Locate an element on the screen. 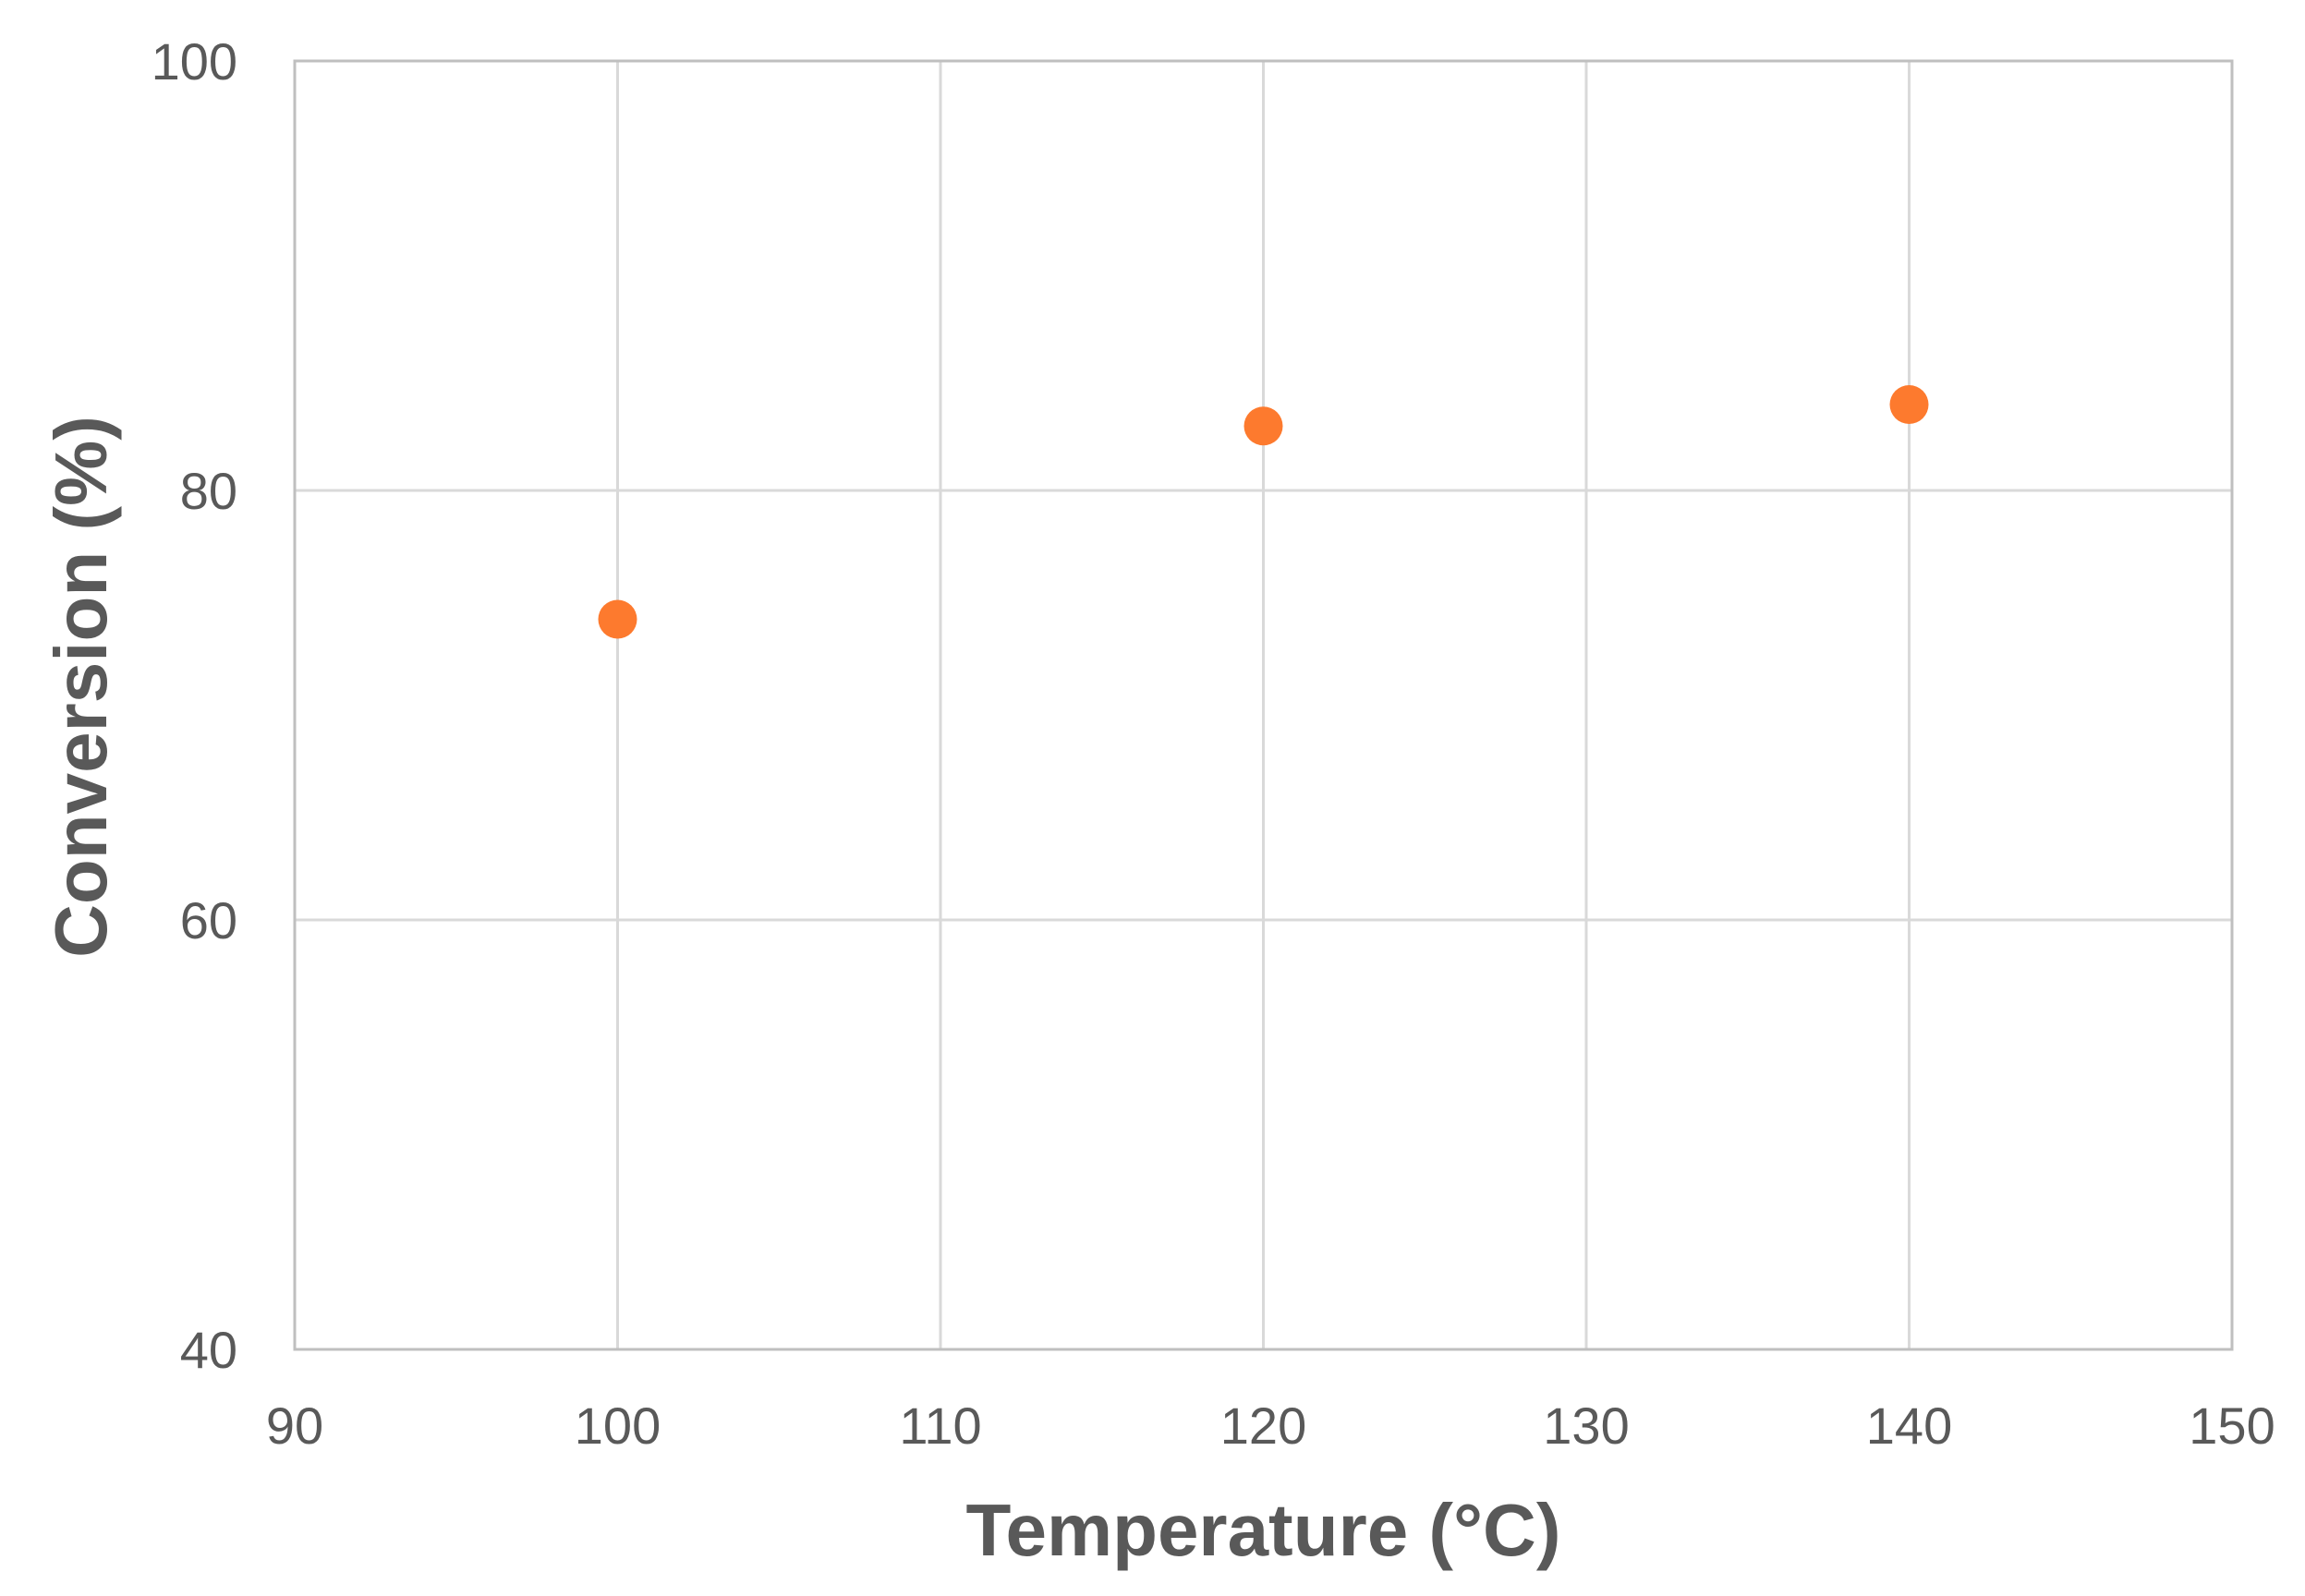  x-axis-tick-labels: 90 100 110 120 130 140 150 is located at coordinates (1271, 1425).